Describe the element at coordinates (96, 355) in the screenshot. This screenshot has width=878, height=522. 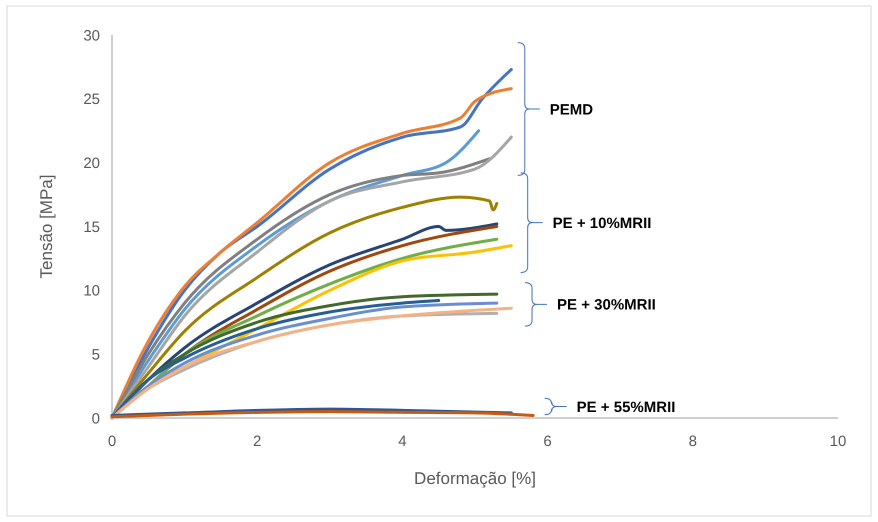
I see `y-tick-label: 5` at that location.